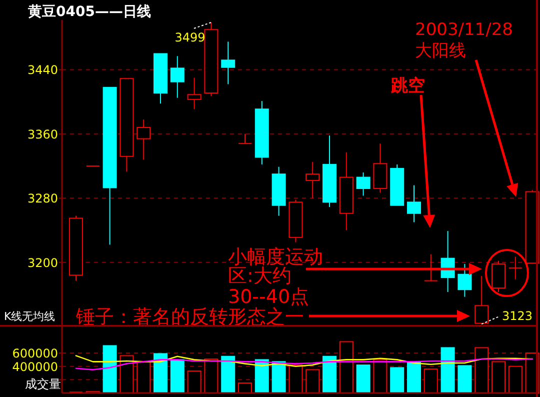 The height and width of the screenshot is (397, 540). What do you see at coordinates (89, 12) in the screenshot?
I see `chart-title: 黄豆0405——日线` at bounding box center [89, 12].